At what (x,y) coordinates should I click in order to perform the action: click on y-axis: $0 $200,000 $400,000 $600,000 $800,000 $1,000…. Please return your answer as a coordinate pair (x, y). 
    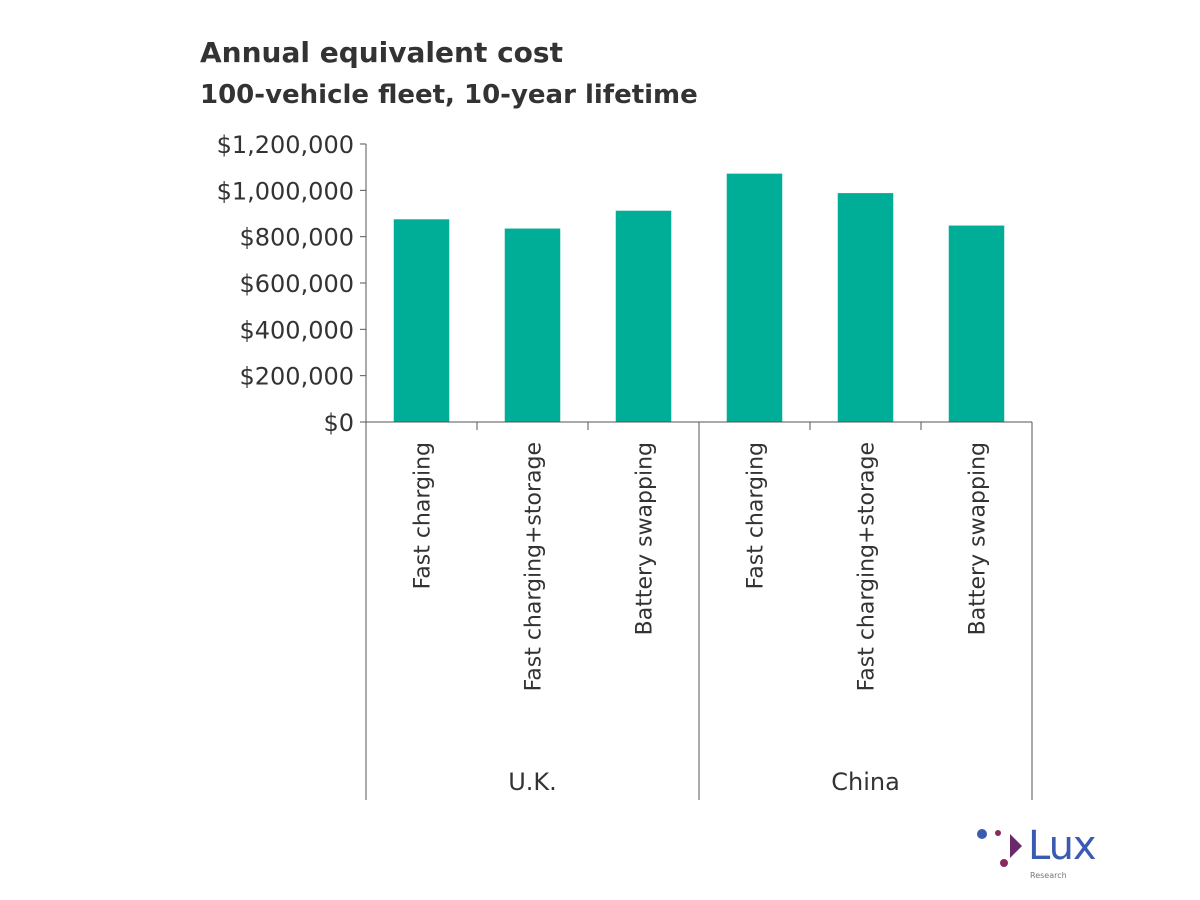
    Looking at the image, I should click on (292, 284).